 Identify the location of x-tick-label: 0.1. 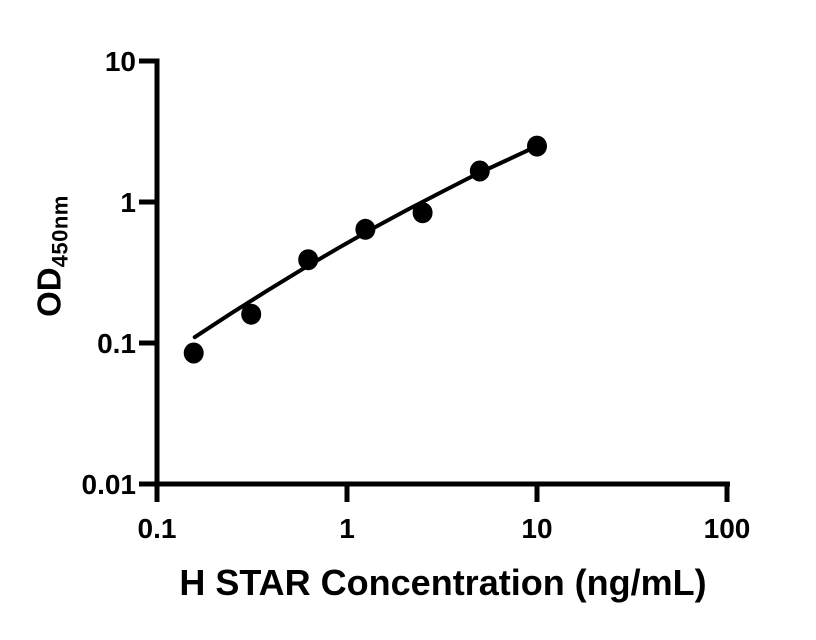
(157, 528).